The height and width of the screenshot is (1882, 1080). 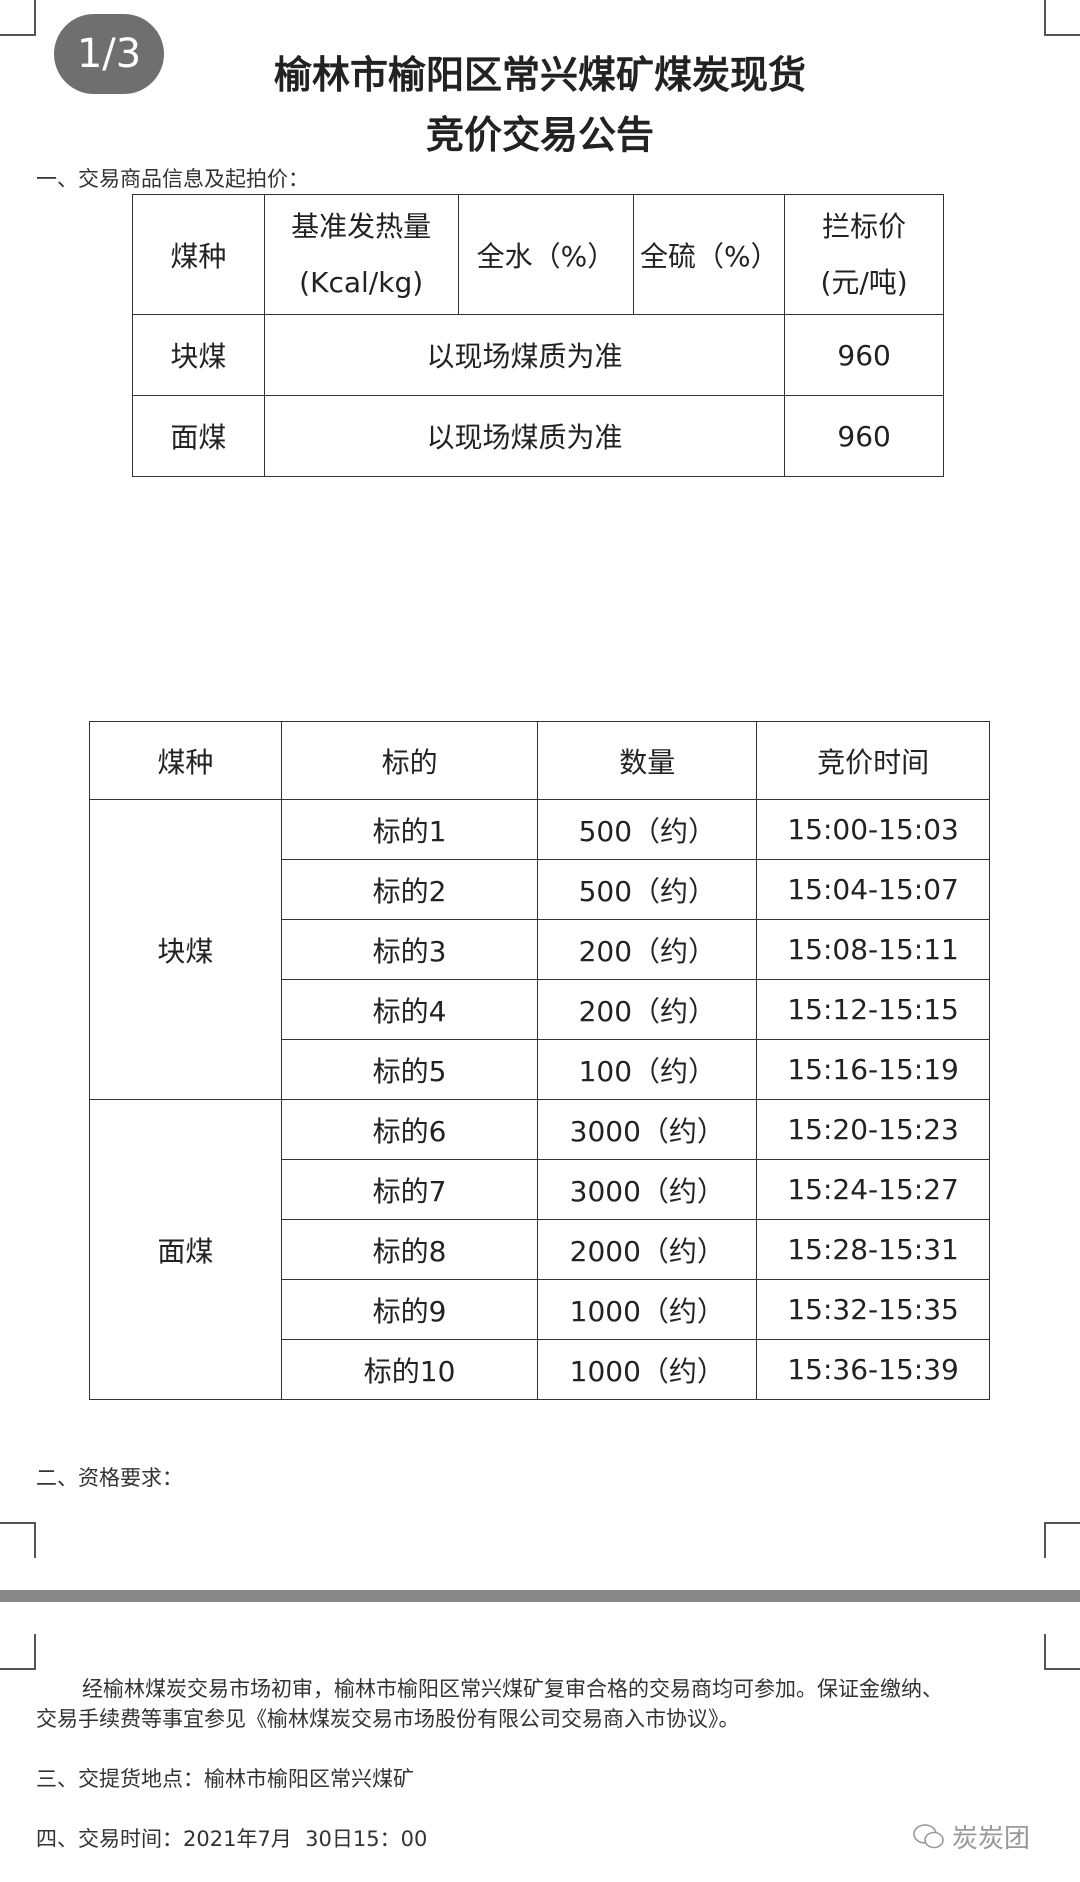 I want to click on table-row: 块煤 标的1 500（约） 15:00-15:03, so click(x=539, y=949).